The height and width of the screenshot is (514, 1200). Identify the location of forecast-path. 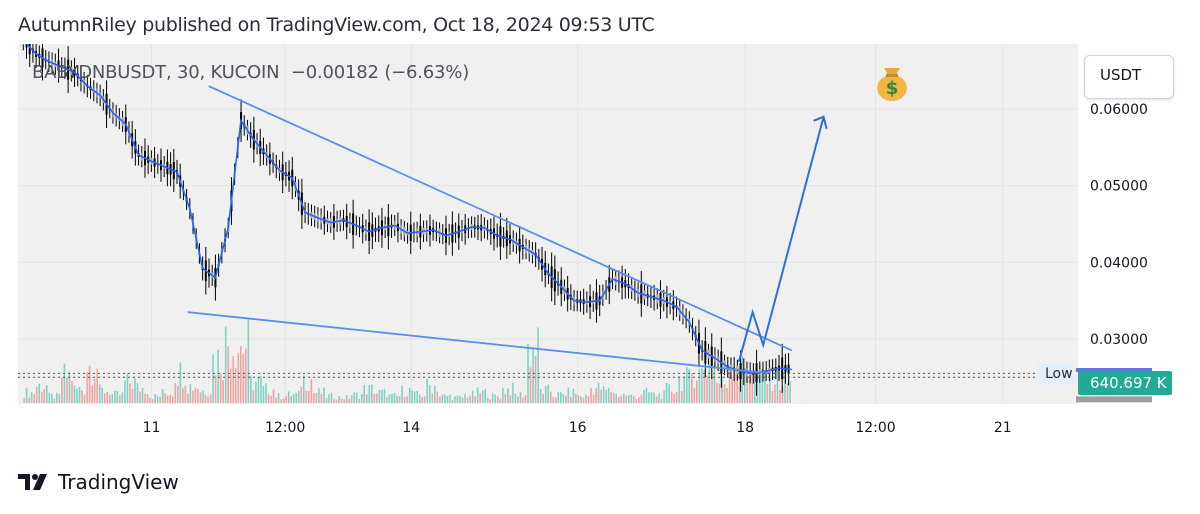
(781, 239).